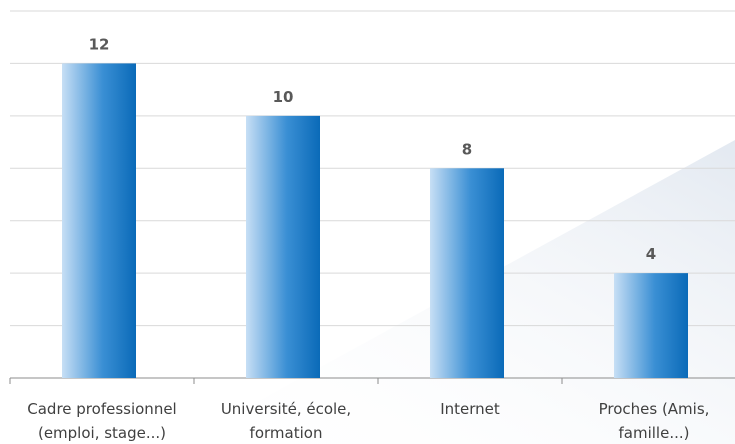  I want to click on category-label: Internet, so click(470, 409).